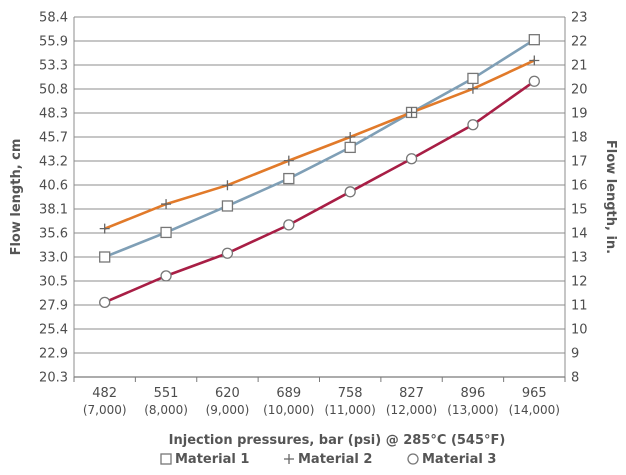 The height and width of the screenshot is (475, 626). Describe the element at coordinates (53, 90) in the screenshot. I see `y-left-tick-label: 50.8` at that location.